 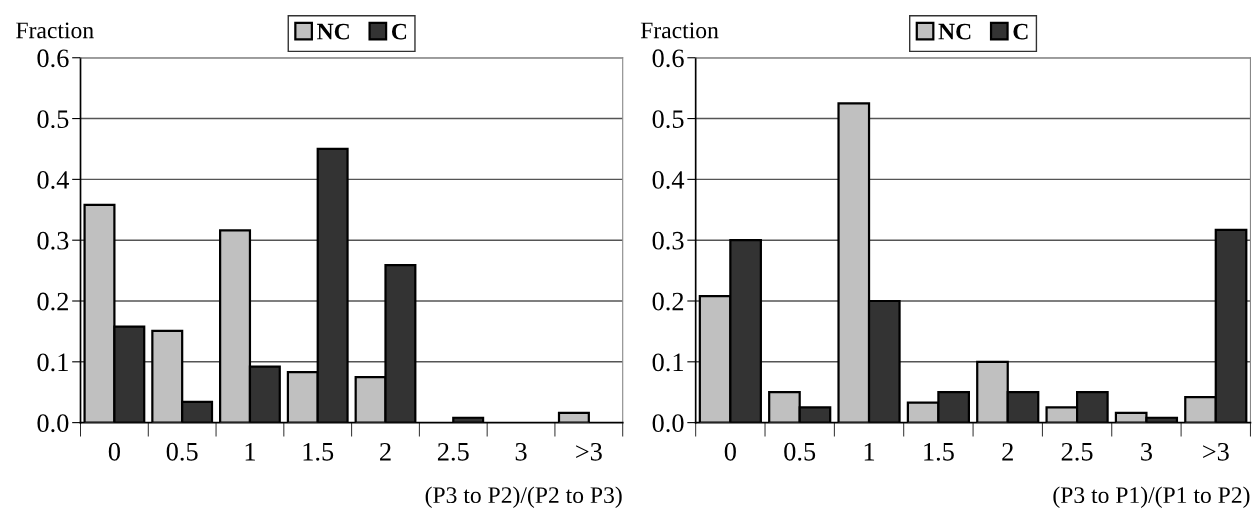 I want to click on x-axis-title: (P3 to P1)/(P1 to P2), so click(x=1151, y=497).